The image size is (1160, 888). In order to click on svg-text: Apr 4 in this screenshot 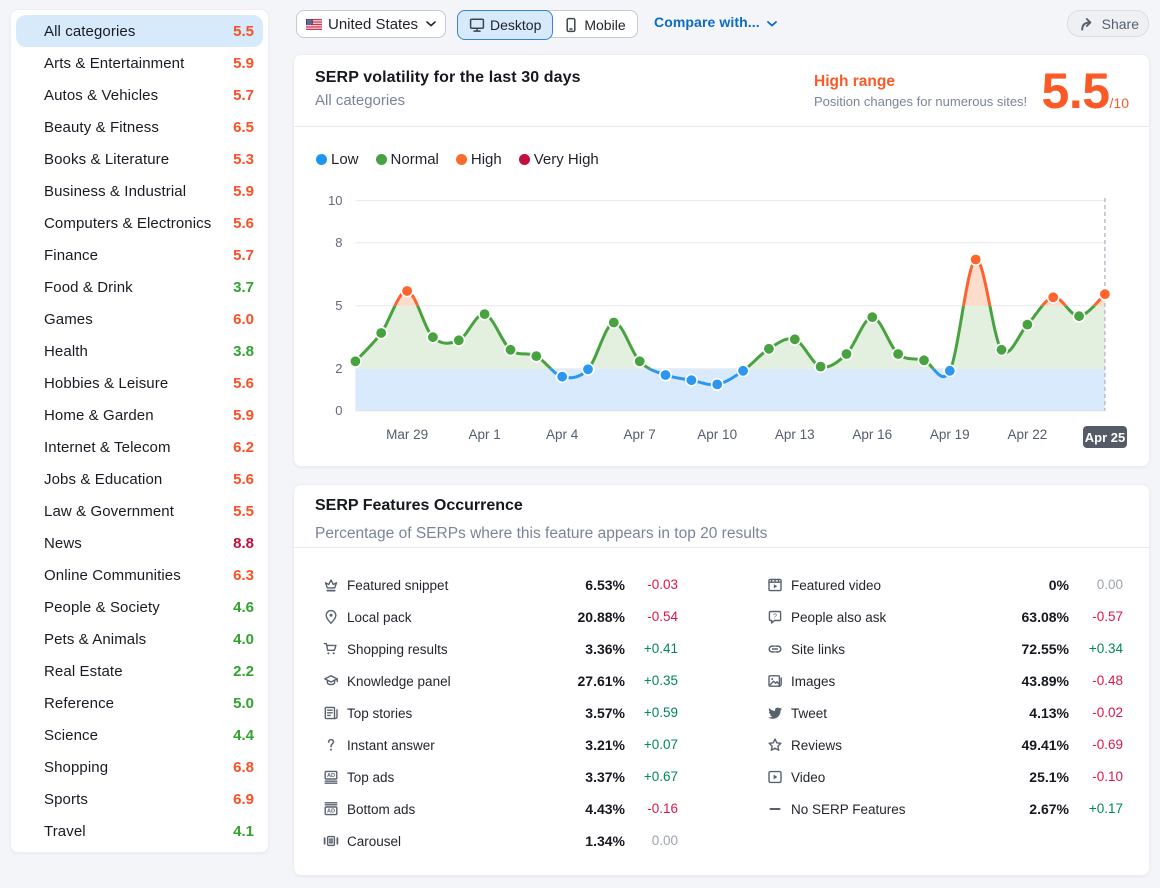, I will do `click(562, 434)`.